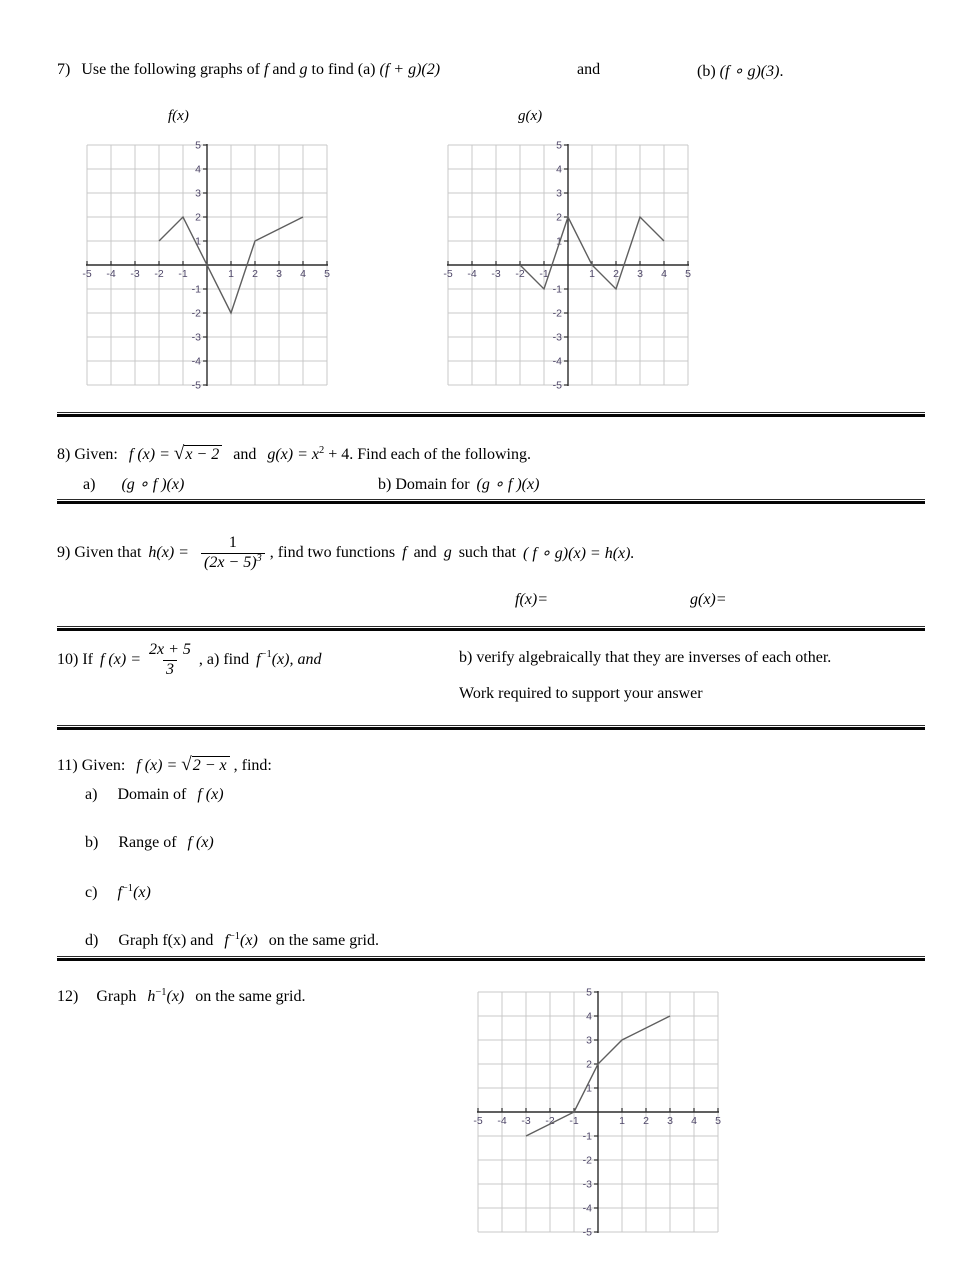 The height and width of the screenshot is (1266, 979). I want to click on q7-number: 7), so click(64, 69).